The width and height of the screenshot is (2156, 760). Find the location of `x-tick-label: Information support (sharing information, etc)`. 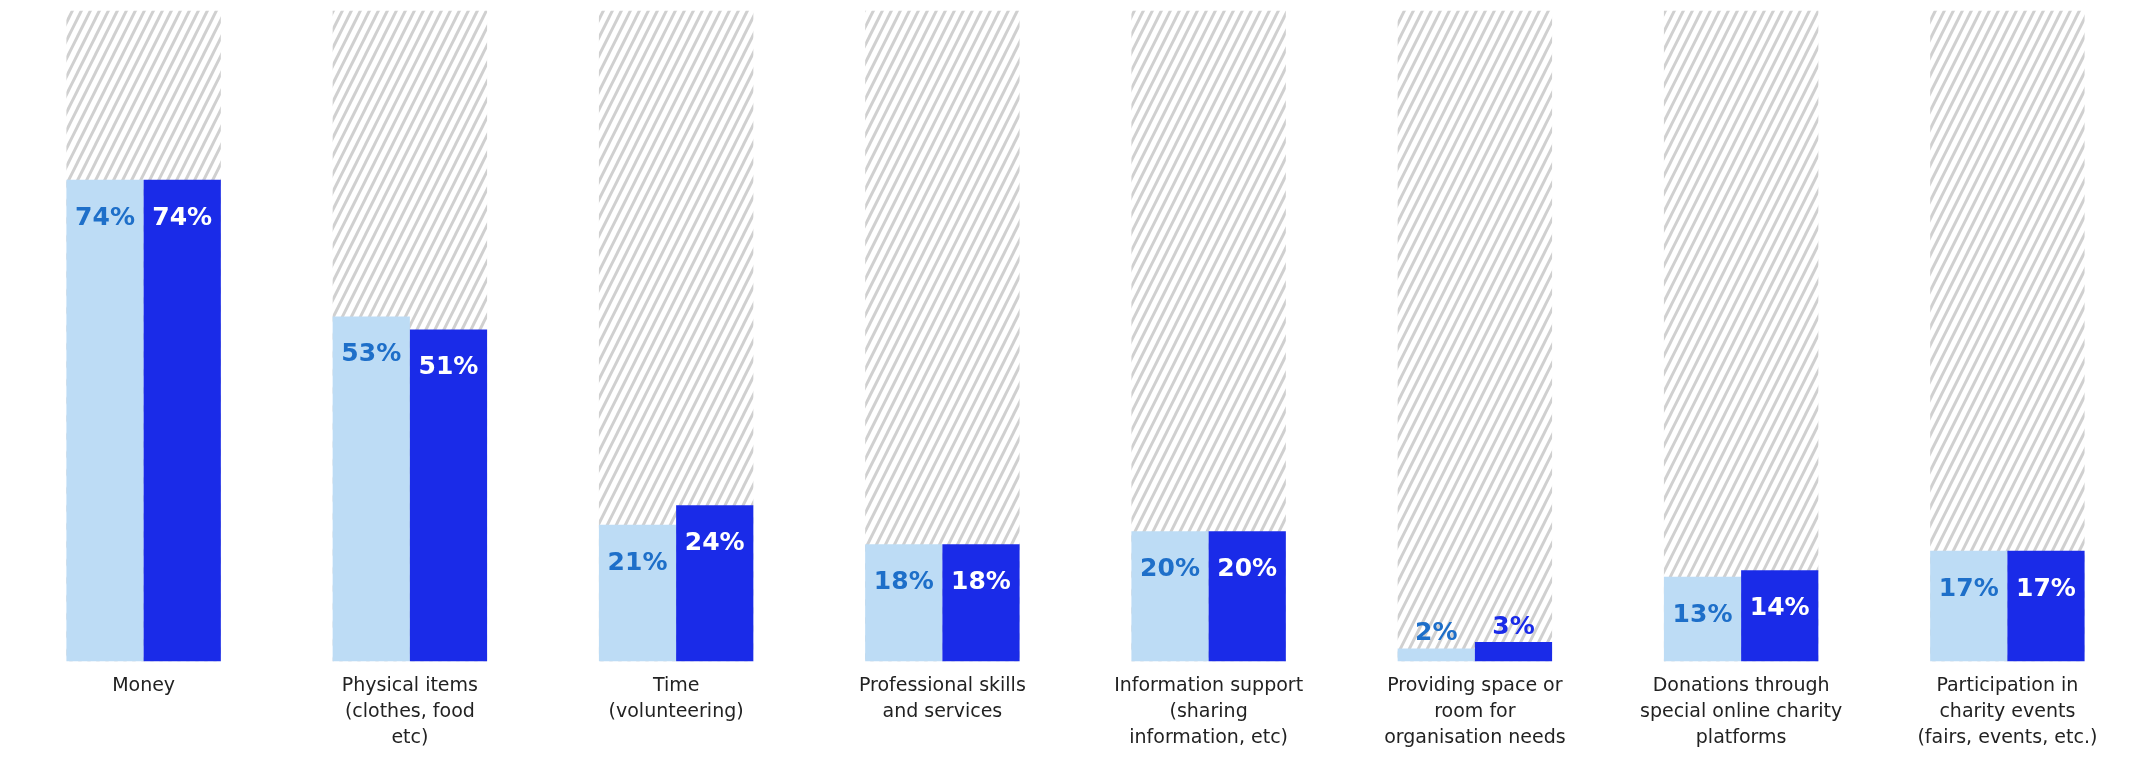

x-tick-label: Information support (sharing information, etc) is located at coordinates (1209, 710).